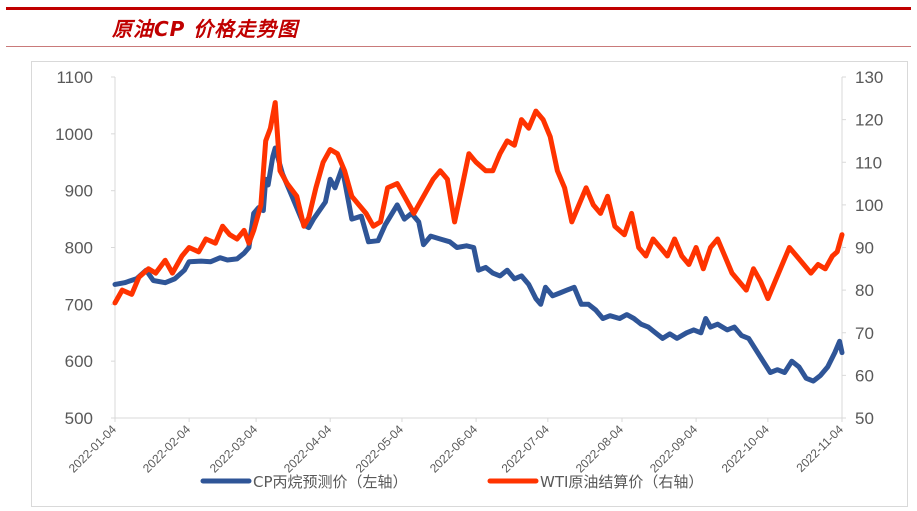  What do you see at coordinates (167, 449) in the screenshot?
I see `x-axis-tick-label: 2022-02-04` at bounding box center [167, 449].